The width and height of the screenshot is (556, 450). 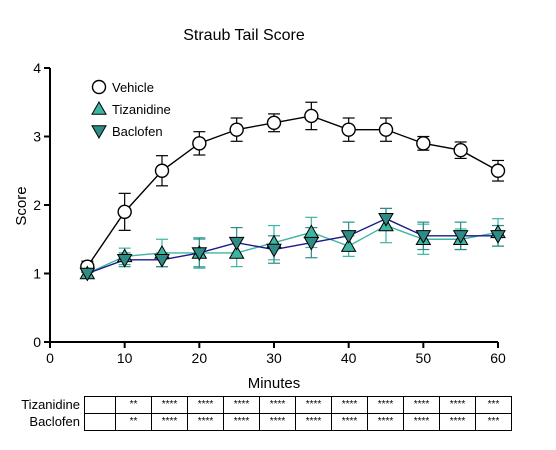 What do you see at coordinates (54, 421) in the screenshot?
I see `significance-row-label: Baclofen` at bounding box center [54, 421].